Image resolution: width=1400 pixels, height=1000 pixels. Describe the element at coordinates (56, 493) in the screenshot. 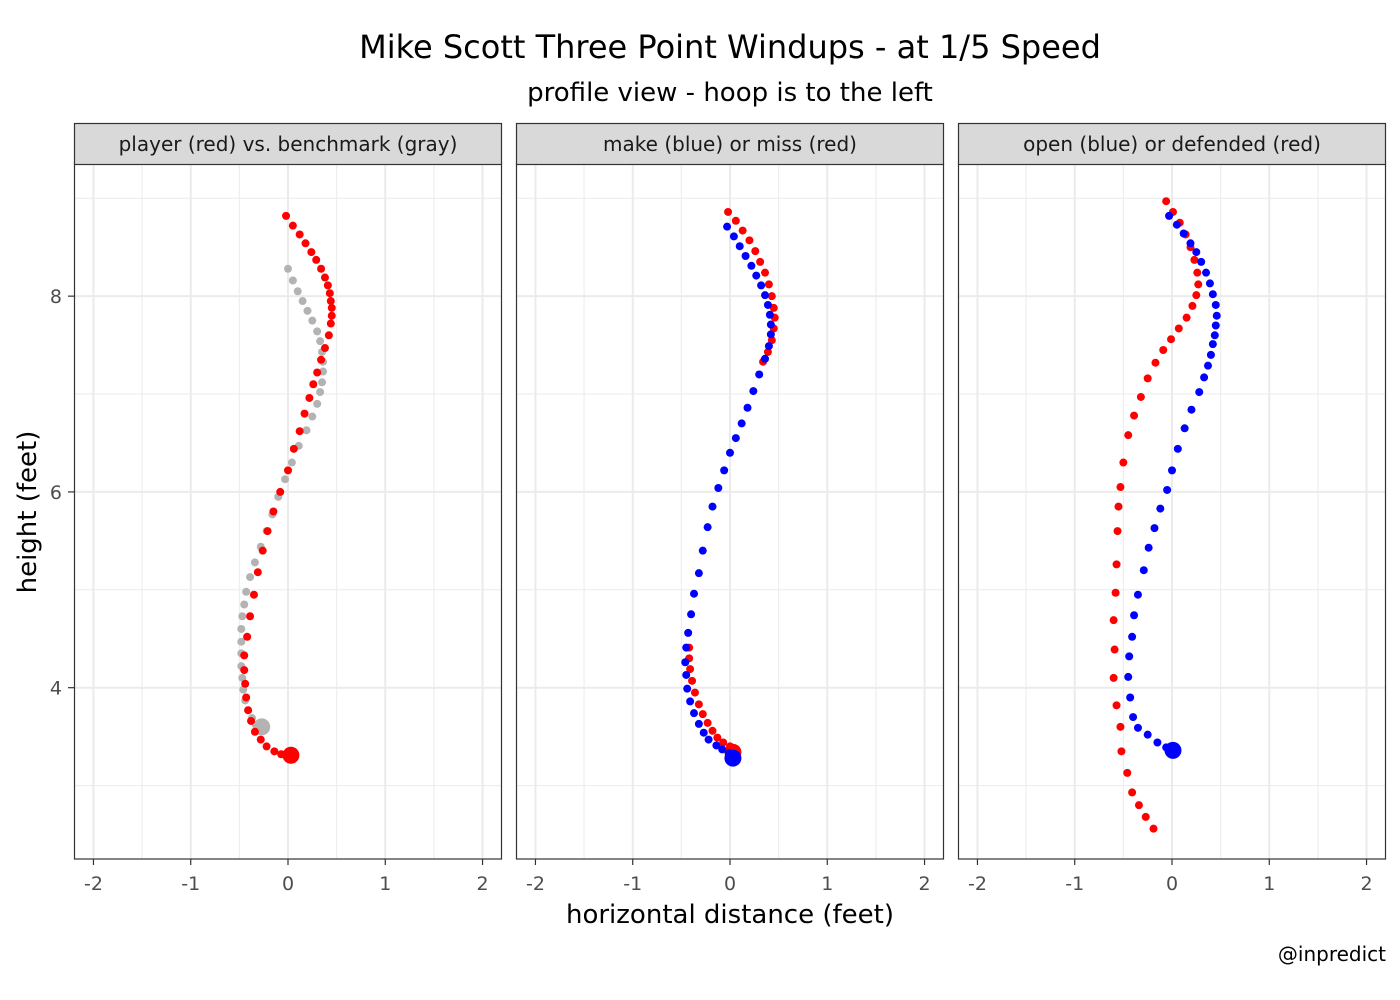

I see `y-tick-label: 6` at that location.